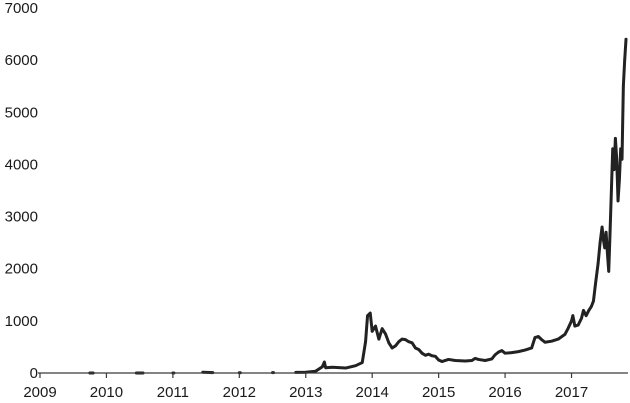  What do you see at coordinates (21, 269) in the screenshot?
I see `y-tick-label: 2000` at bounding box center [21, 269].